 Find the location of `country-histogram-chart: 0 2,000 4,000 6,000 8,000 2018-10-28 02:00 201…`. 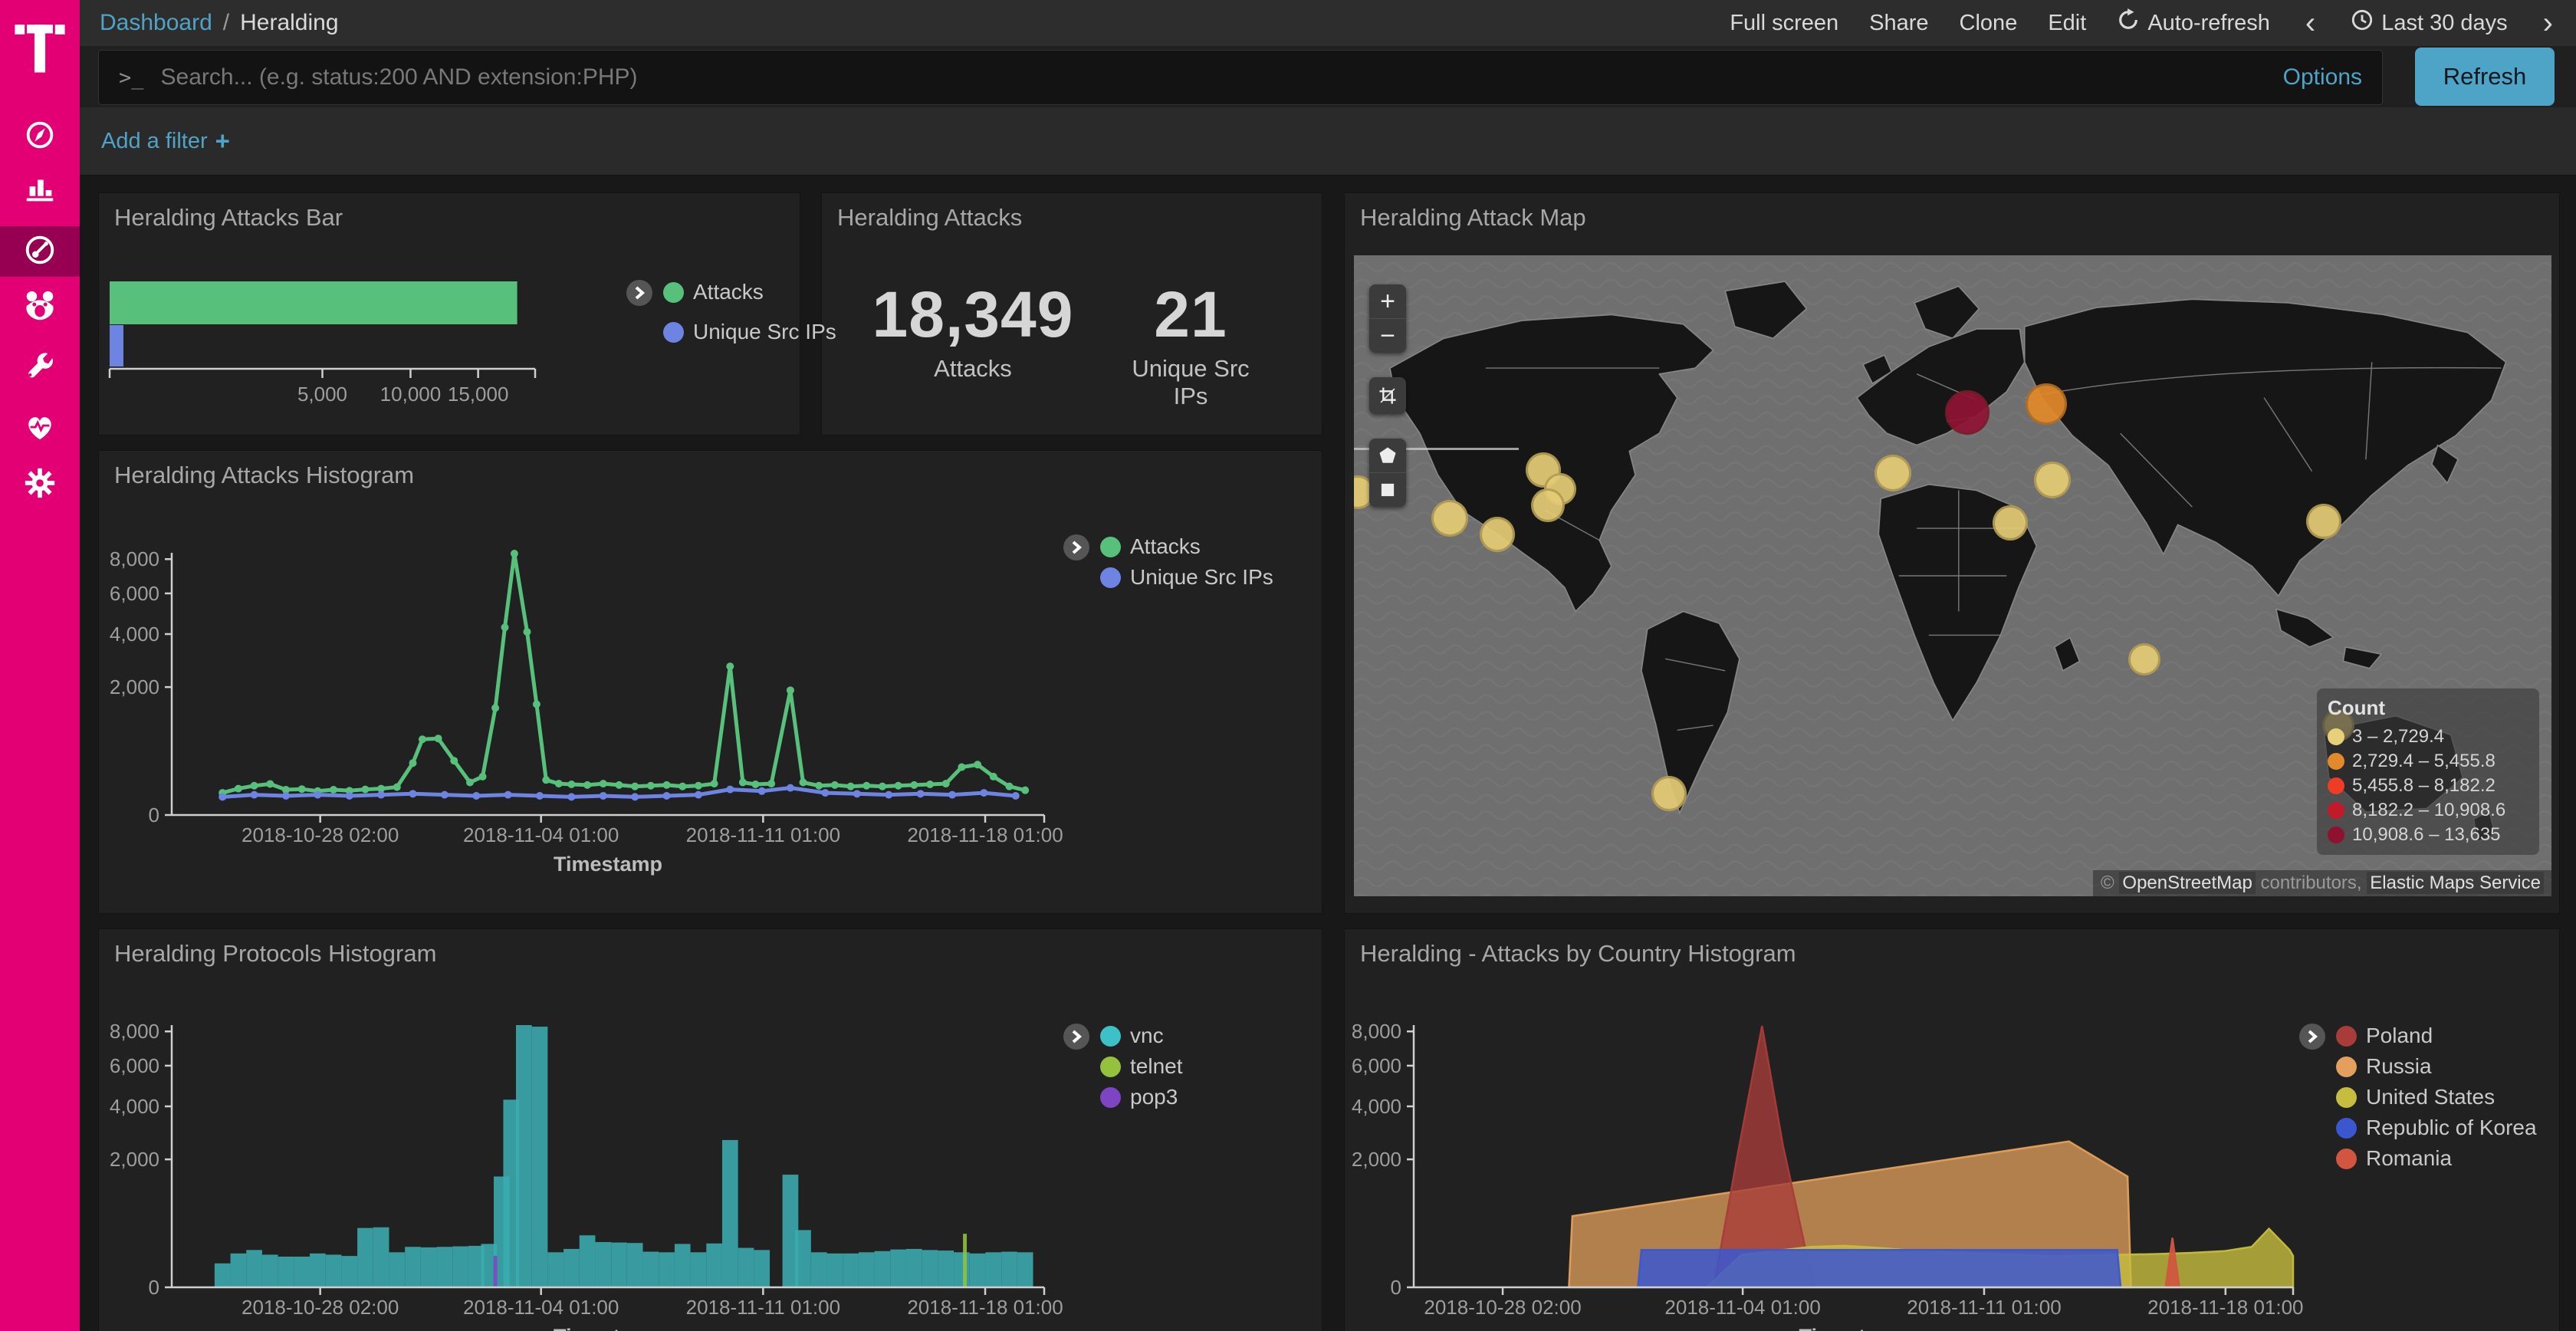

country-histogram-chart: 0 2,000 4,000 6,000 8,000 2018-10-28 02:00 201… is located at coordinates (1952, 1130).